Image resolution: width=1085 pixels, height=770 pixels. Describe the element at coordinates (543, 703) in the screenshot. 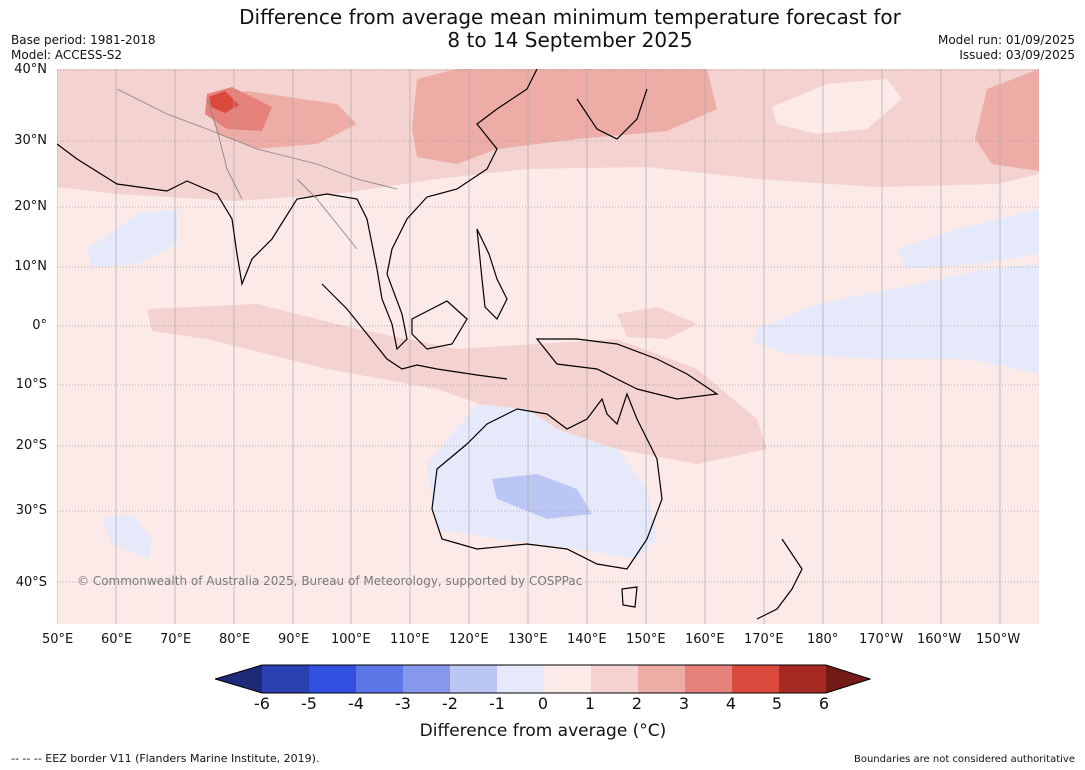

I see `colorbar-tick-label: 0` at that location.